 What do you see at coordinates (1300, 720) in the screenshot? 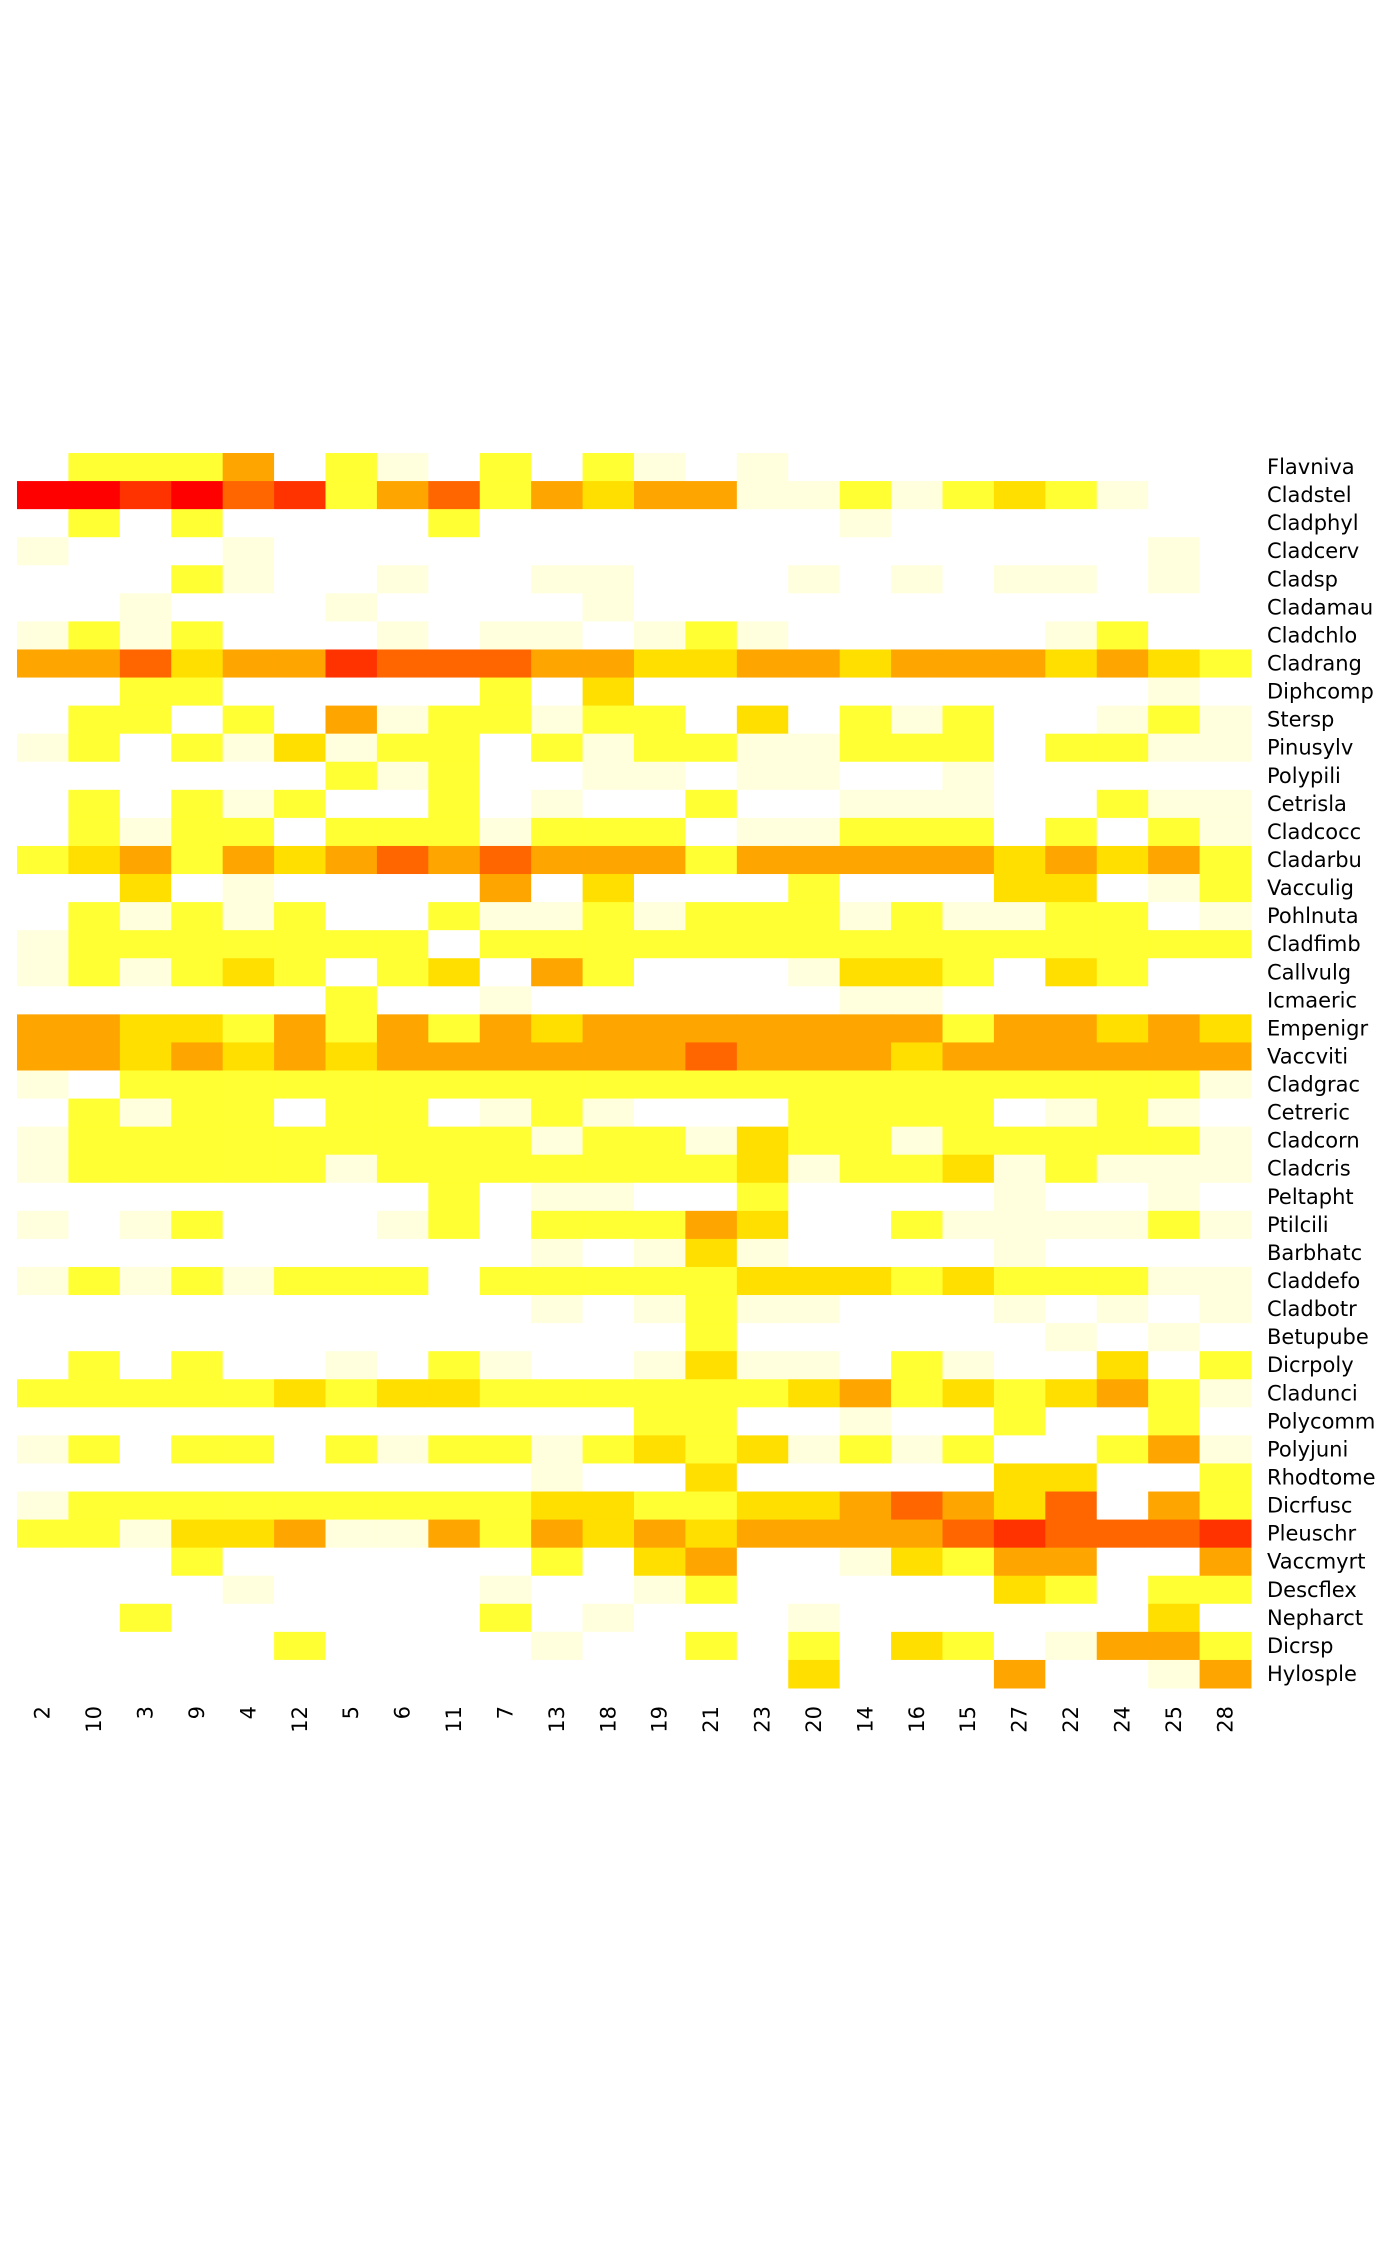
I see `row-label: Stersp` at bounding box center [1300, 720].